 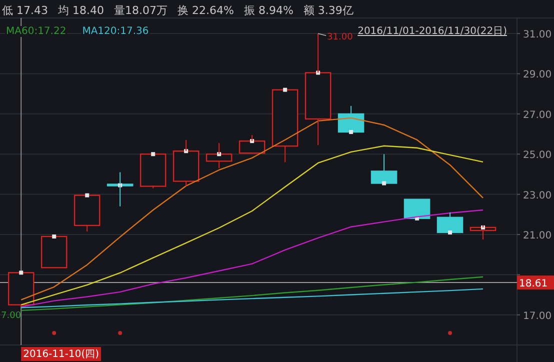 What do you see at coordinates (433, 31) in the screenshot?
I see `text: 2016/11/01-2016/11/30(22日)` at bounding box center [433, 31].